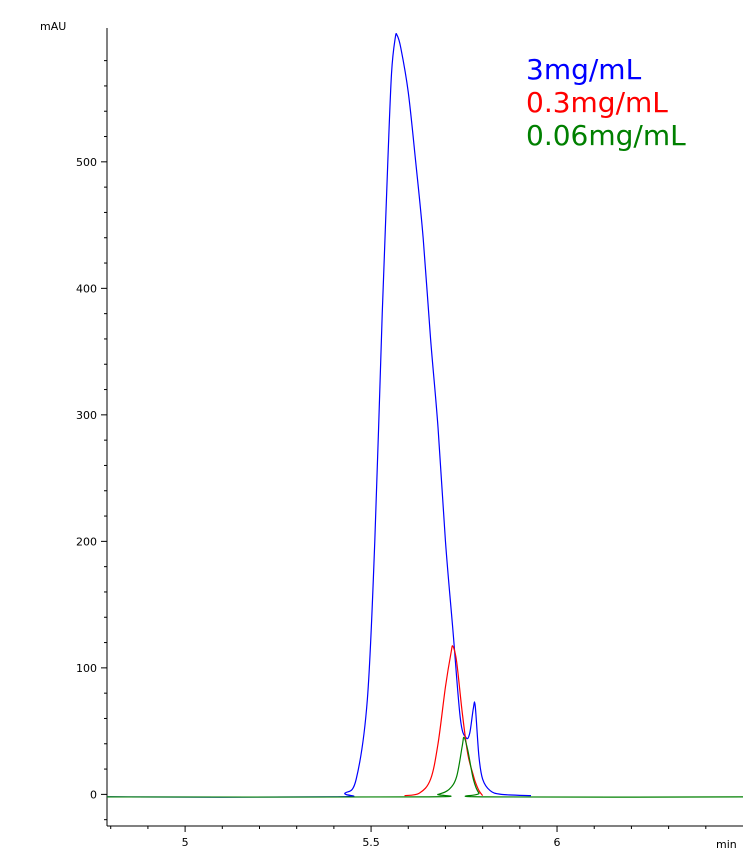  What do you see at coordinates (185, 842) in the screenshot?
I see `x-tick-label: 5` at bounding box center [185, 842].